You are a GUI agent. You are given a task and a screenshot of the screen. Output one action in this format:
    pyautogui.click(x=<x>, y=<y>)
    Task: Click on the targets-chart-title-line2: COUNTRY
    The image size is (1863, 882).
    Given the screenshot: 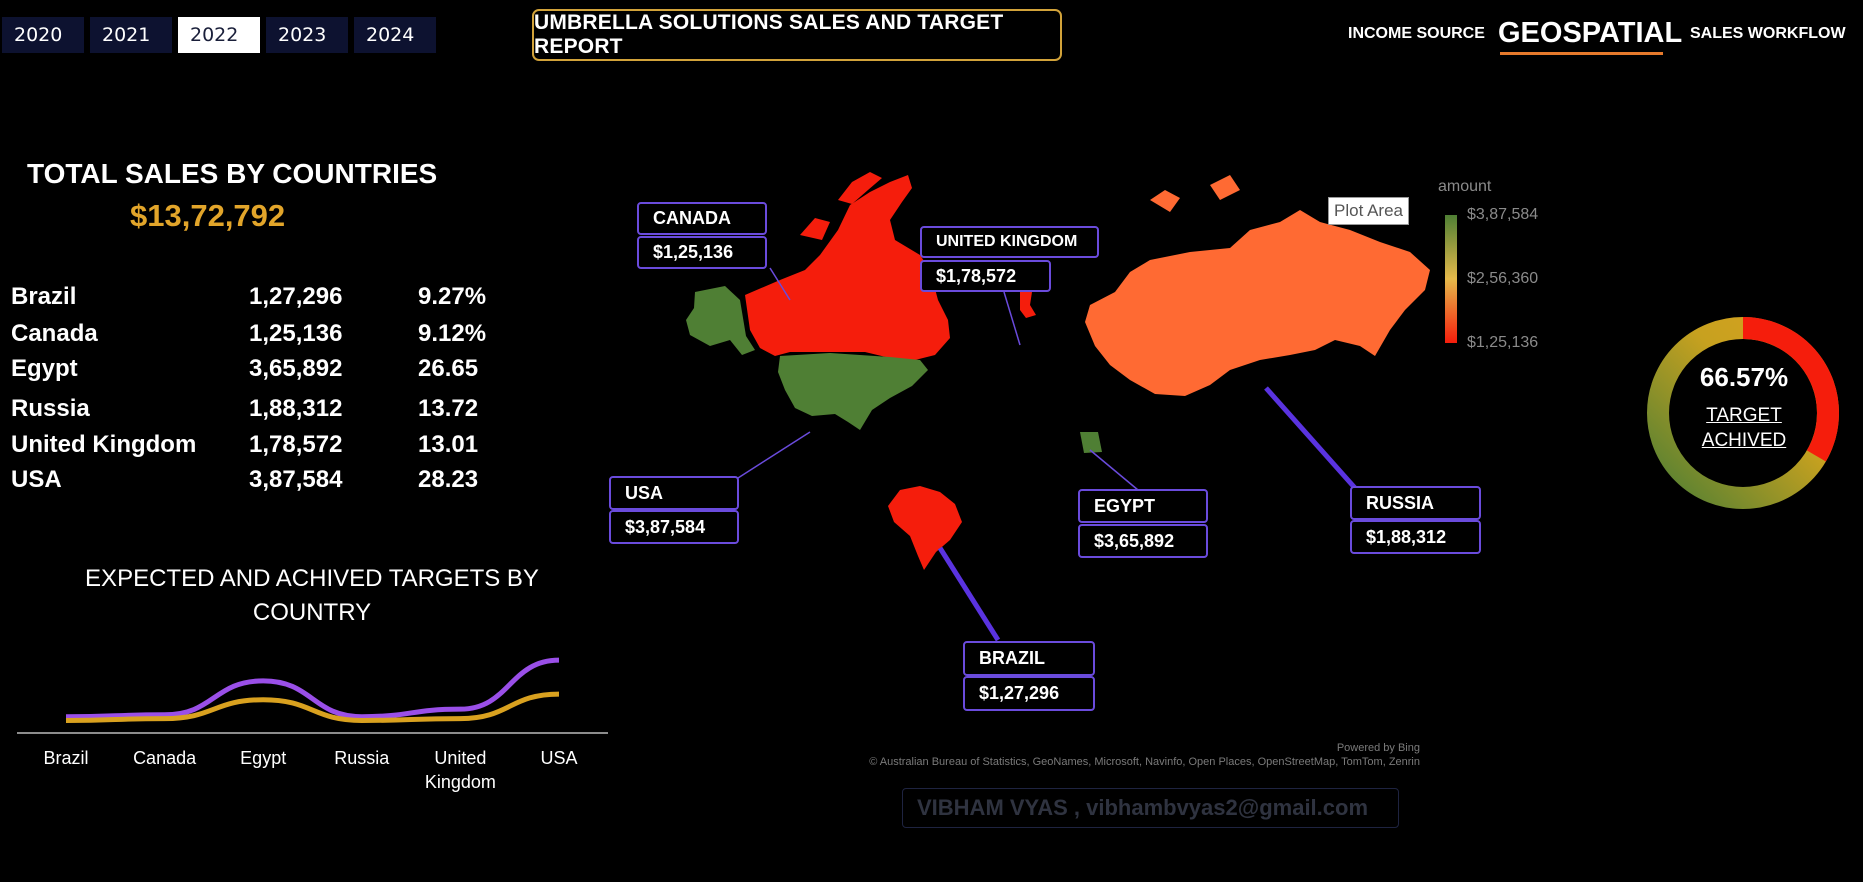 What is the action you would take?
    pyautogui.click(x=312, y=612)
    